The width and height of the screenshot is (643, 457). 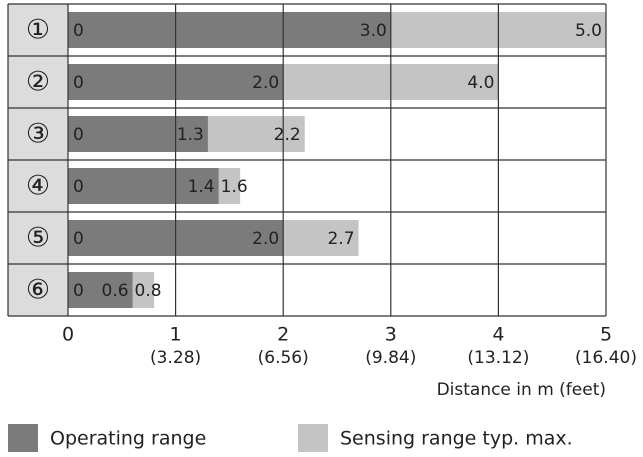 What do you see at coordinates (128, 439) in the screenshot?
I see `legend-label: Operating range` at bounding box center [128, 439].